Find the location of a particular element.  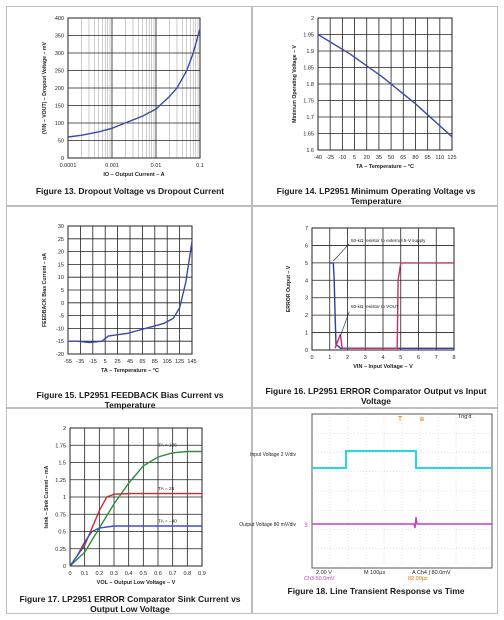

fig16-y-tick-label: 0 is located at coordinates (306, 351).